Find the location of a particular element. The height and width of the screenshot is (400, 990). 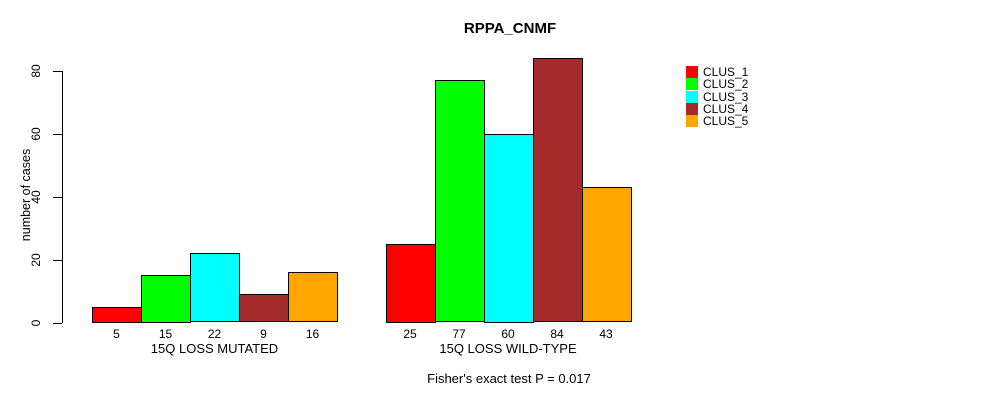

y-tick-label: 0 is located at coordinates (36, 322).